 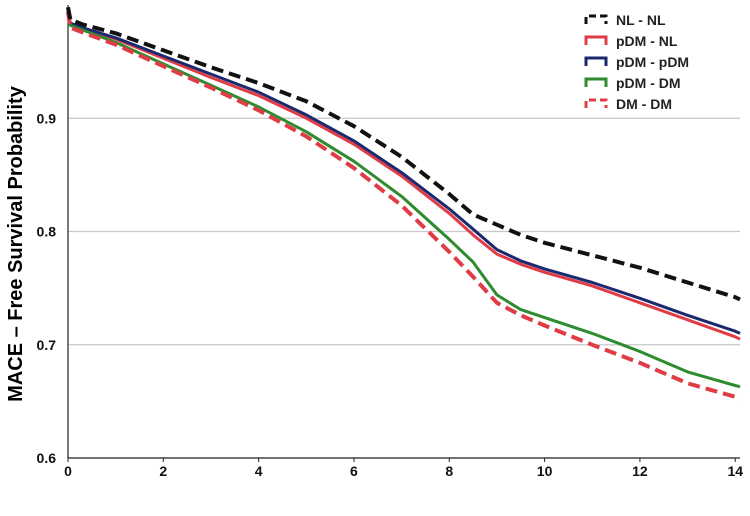 I want to click on x-tick-labels: 0 2 4 6 8 10 12 14, so click(x=403, y=468).